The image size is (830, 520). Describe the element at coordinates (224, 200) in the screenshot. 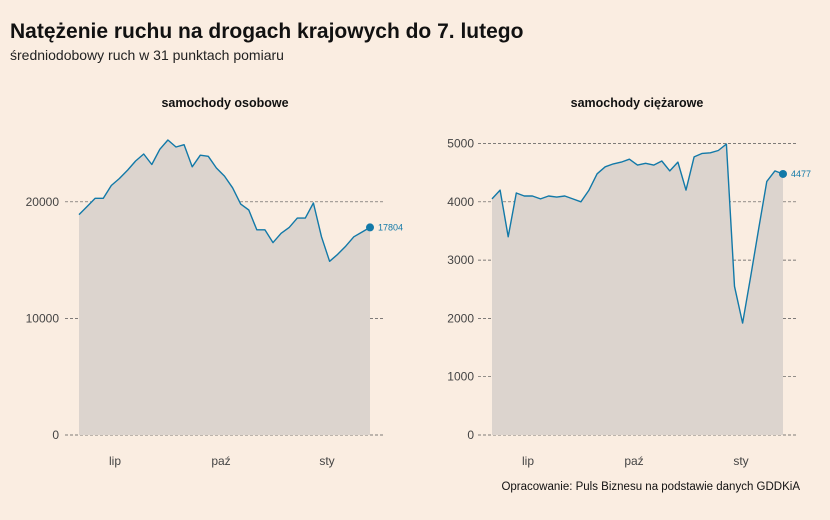

I see `series-line-passenger` at that location.